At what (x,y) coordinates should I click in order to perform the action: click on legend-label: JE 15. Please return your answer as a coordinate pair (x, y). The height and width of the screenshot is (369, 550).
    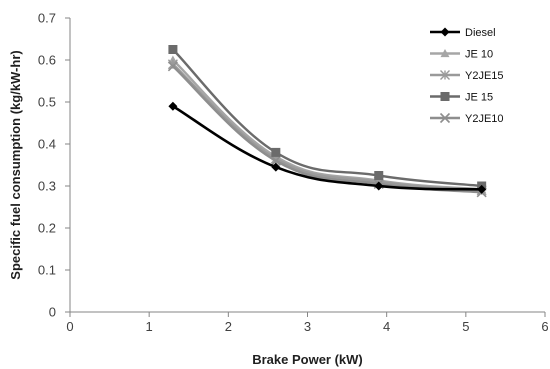
    Looking at the image, I should click on (479, 98).